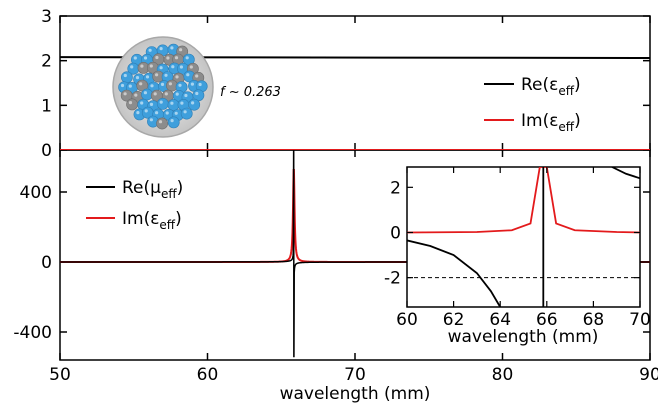  What do you see at coordinates (395, 188) in the screenshot?
I see `inset-y-tick-label: 2` at bounding box center [395, 188].